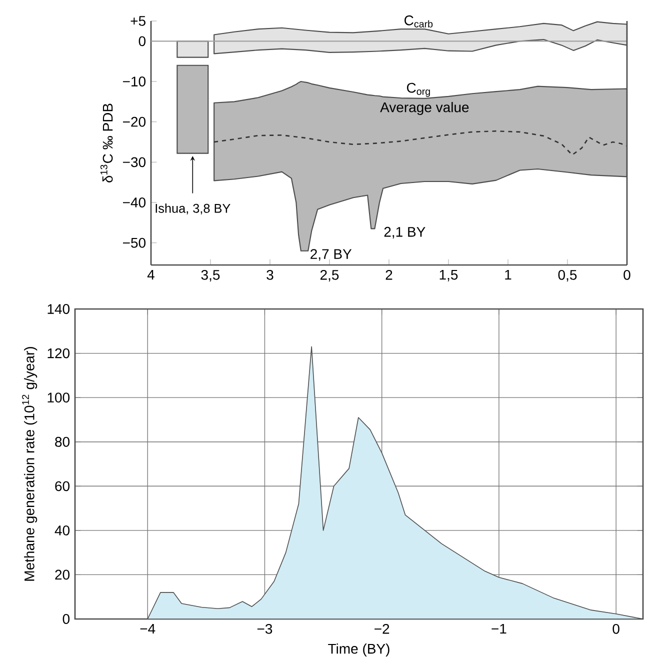 The image size is (645, 672). I want to click on y-tick-label: −20, so click(134, 121).